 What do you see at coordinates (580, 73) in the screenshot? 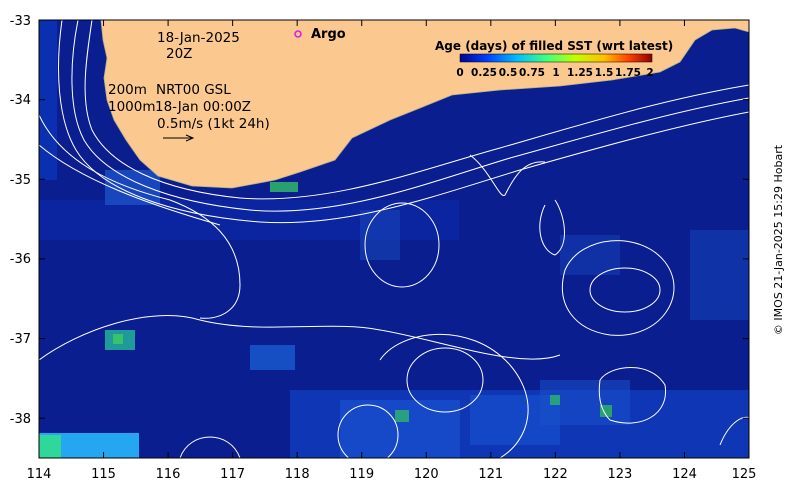
I see `colorbar-tick: 1.25` at bounding box center [580, 73].